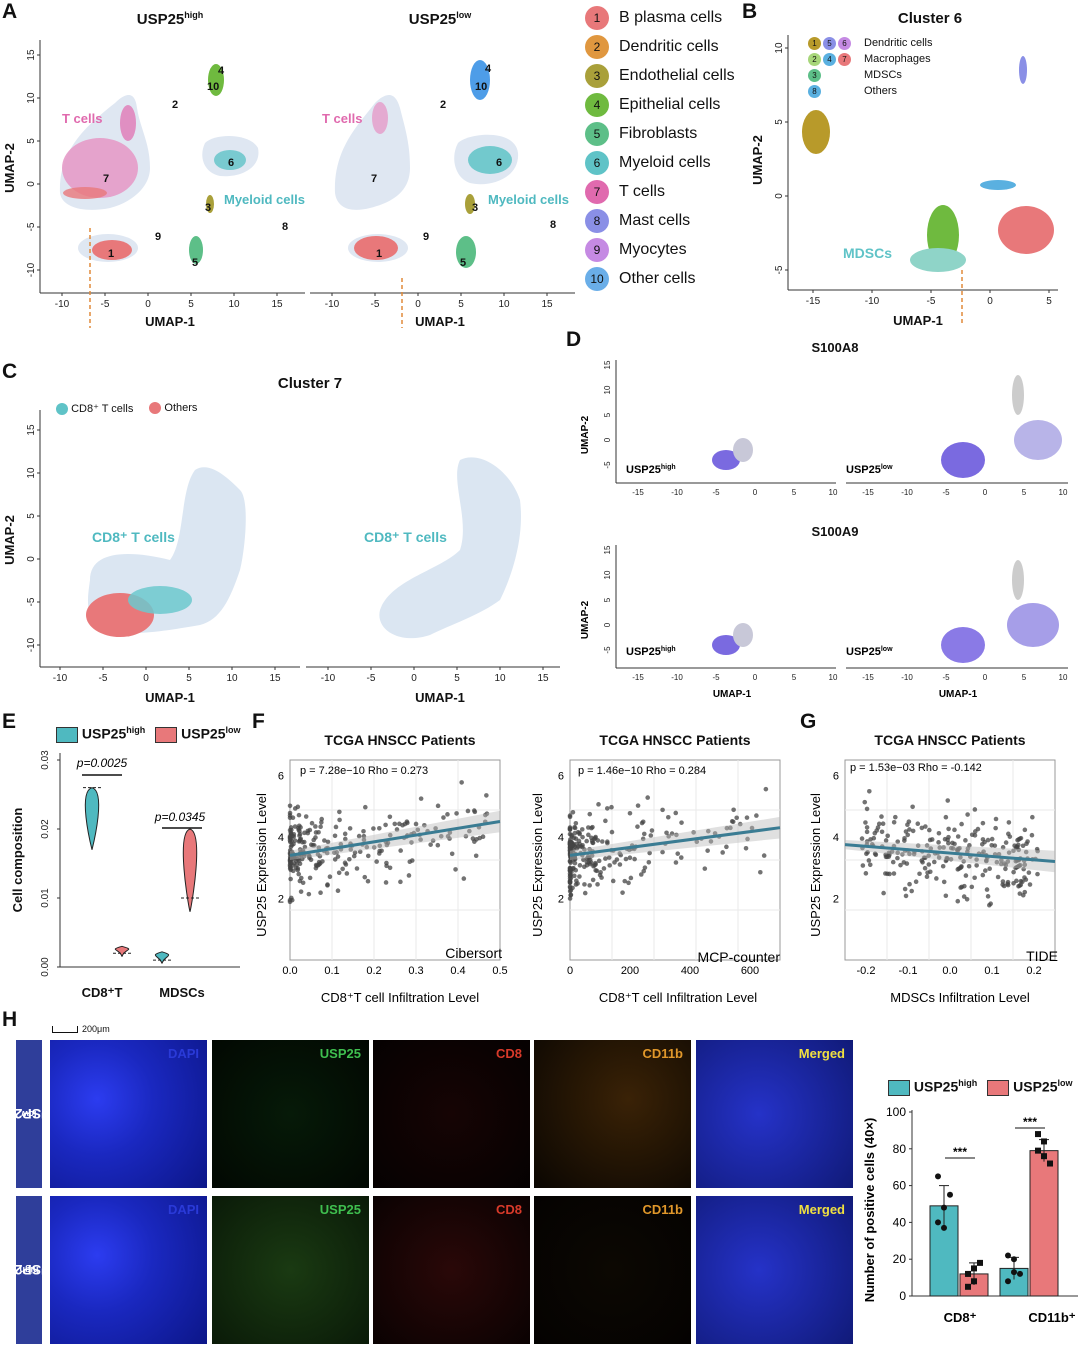 The image size is (1080, 1346). I want to click on a-num-8-r: 8, so click(553, 225).